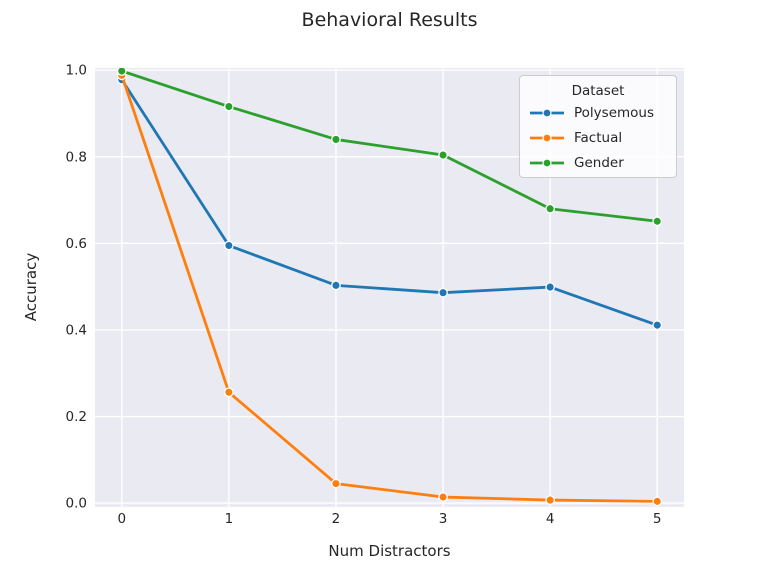 The height and width of the screenshot is (571, 761). I want to click on legend-marker-factual-icon, so click(547, 137).